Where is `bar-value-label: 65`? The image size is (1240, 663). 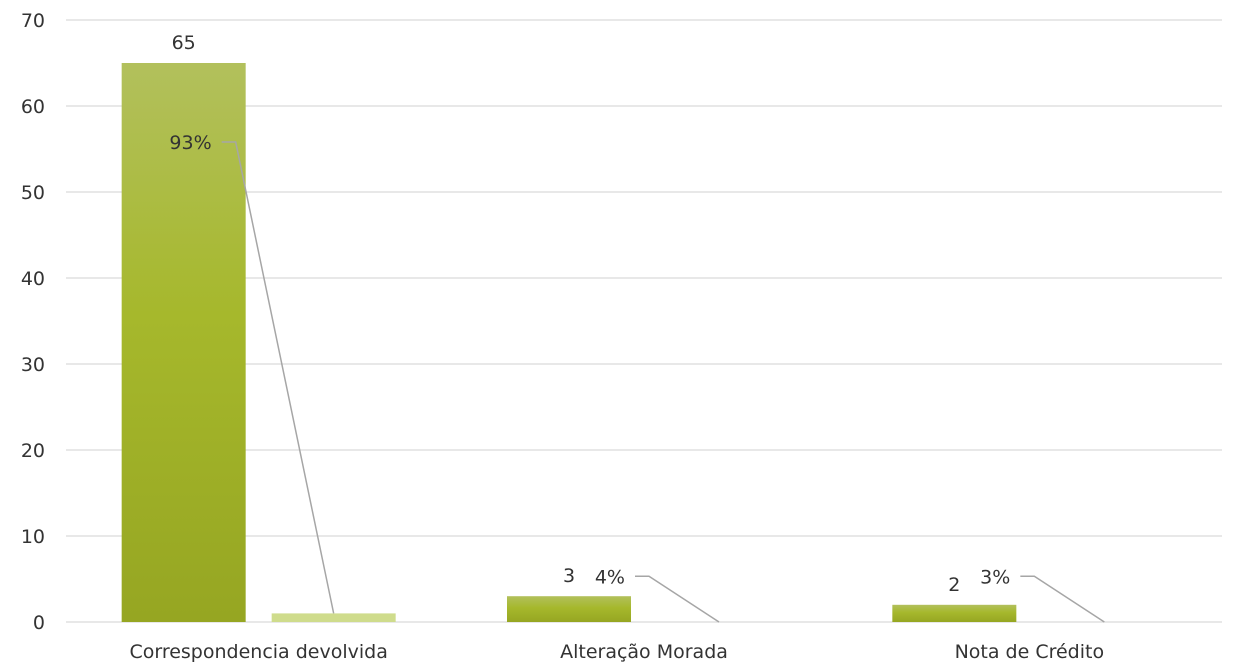 bar-value-label: 65 is located at coordinates (184, 43).